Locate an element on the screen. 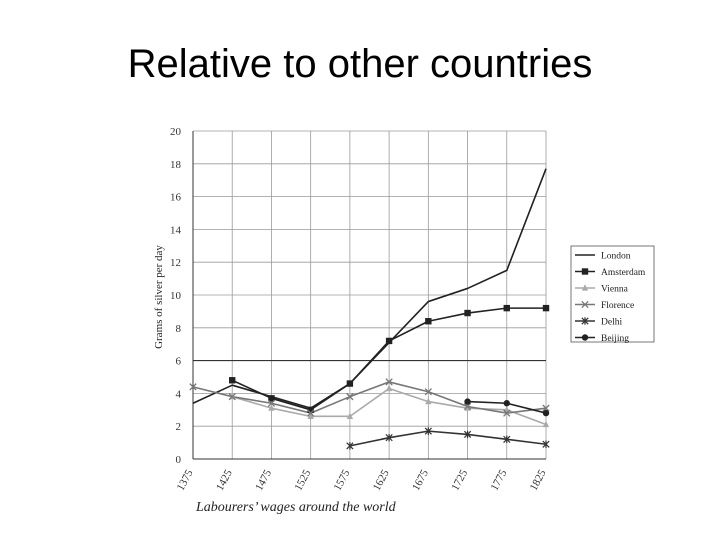 This screenshot has width=720, height=540. y-tick-label: 0 is located at coordinates (179, 460).